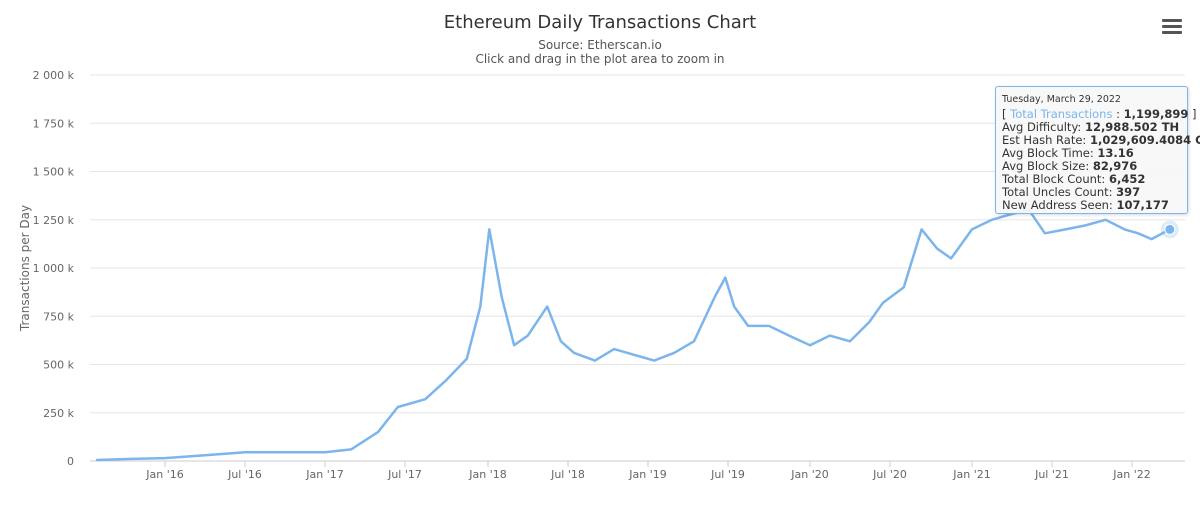 This screenshot has width=1200, height=520. Describe the element at coordinates (1047, 166) in the screenshot. I see `tooltip-row-label: Avg Block Size:` at that location.